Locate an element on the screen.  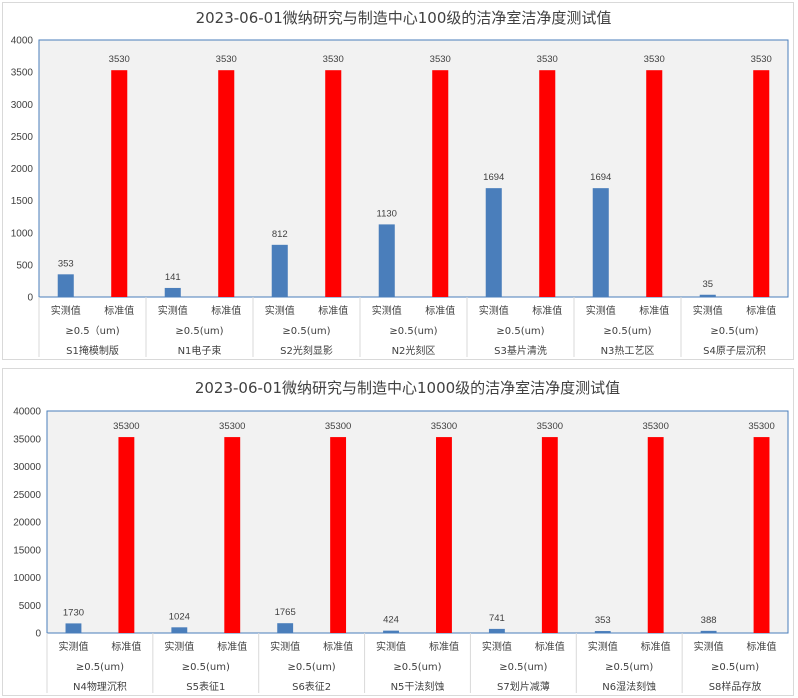
data-label-actual: 35 is located at coordinates (707, 284).